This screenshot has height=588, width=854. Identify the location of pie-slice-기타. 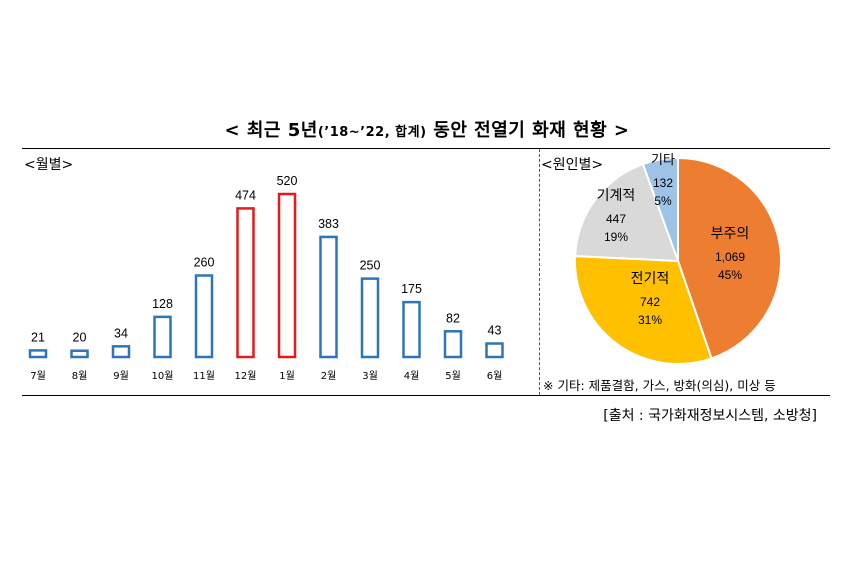
(660, 209).